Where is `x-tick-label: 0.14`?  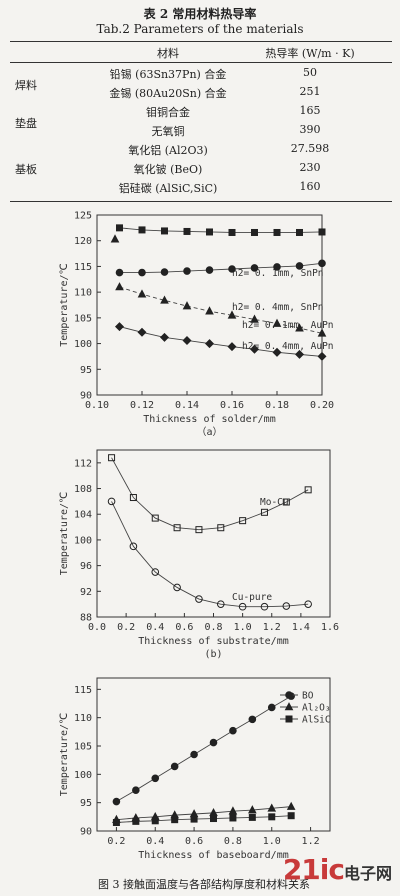
x-tick-label: 0.14 is located at coordinates (187, 405).